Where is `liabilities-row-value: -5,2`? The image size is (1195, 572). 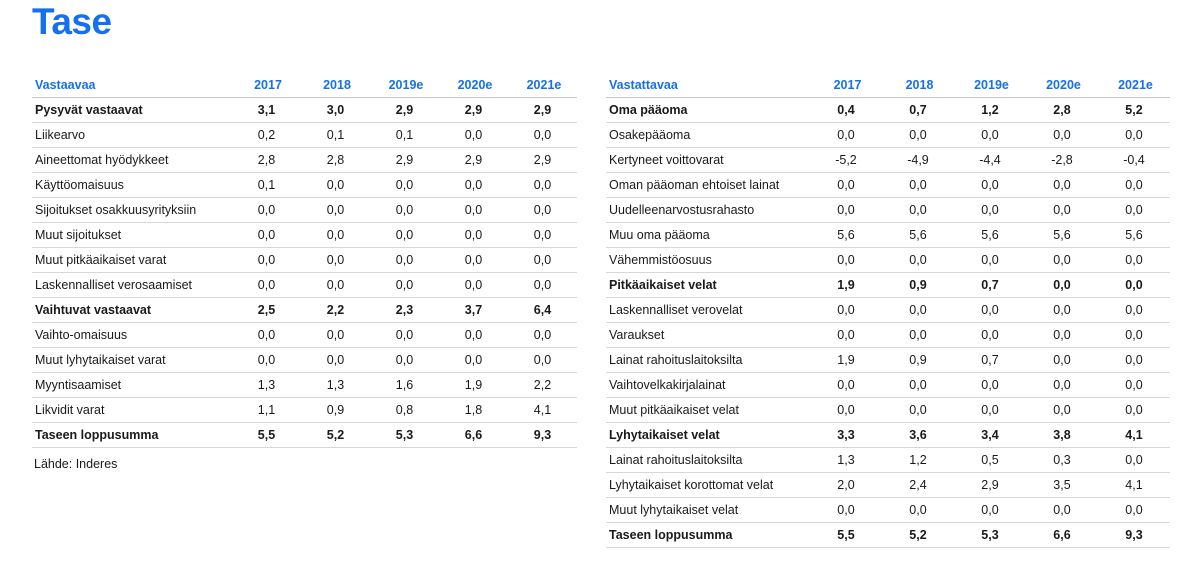 liabilities-row-value: -5,2 is located at coordinates (846, 160).